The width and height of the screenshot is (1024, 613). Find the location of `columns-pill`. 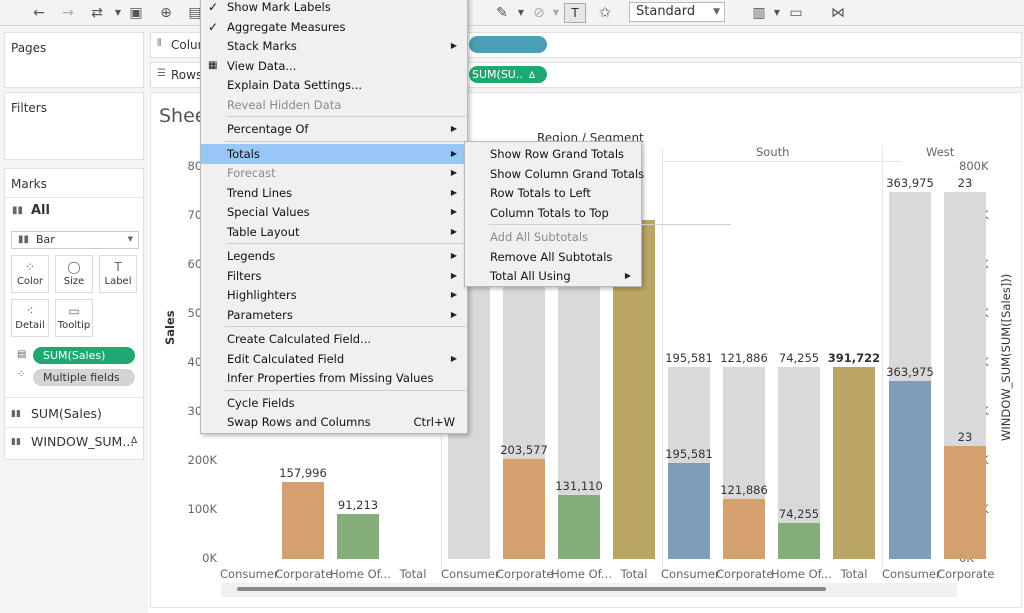

columns-pill is located at coordinates (508, 44).